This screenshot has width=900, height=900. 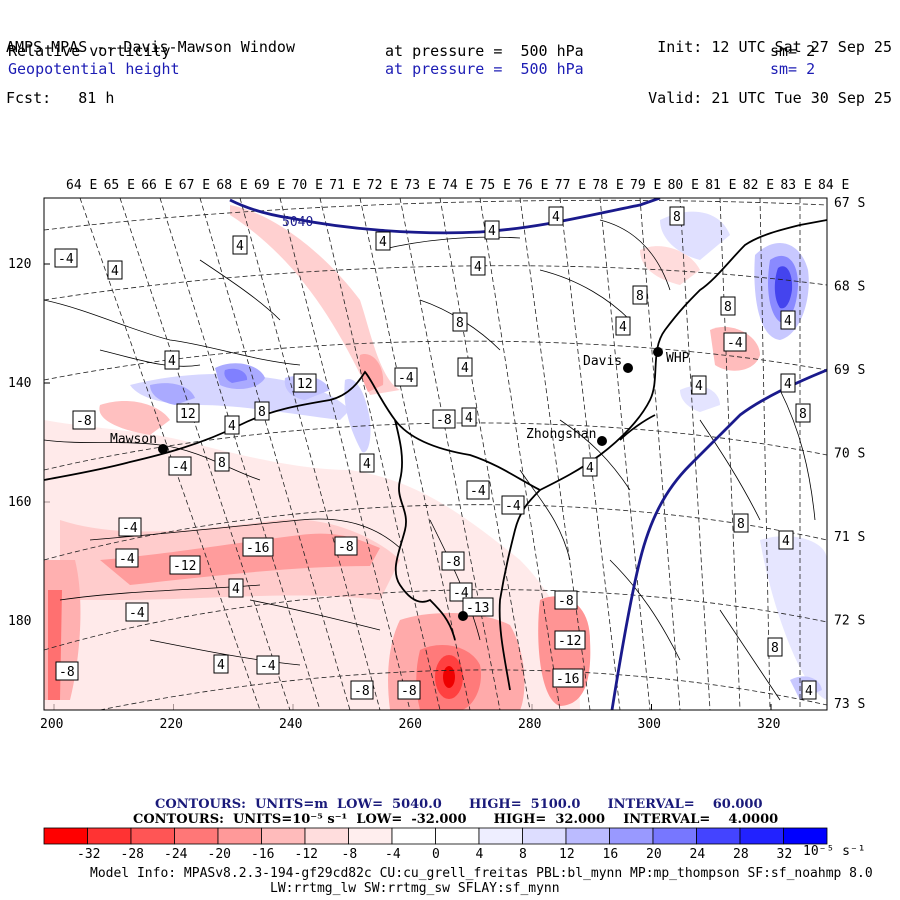 I want to click on vorticity-label: -16, so click(x=258, y=547).